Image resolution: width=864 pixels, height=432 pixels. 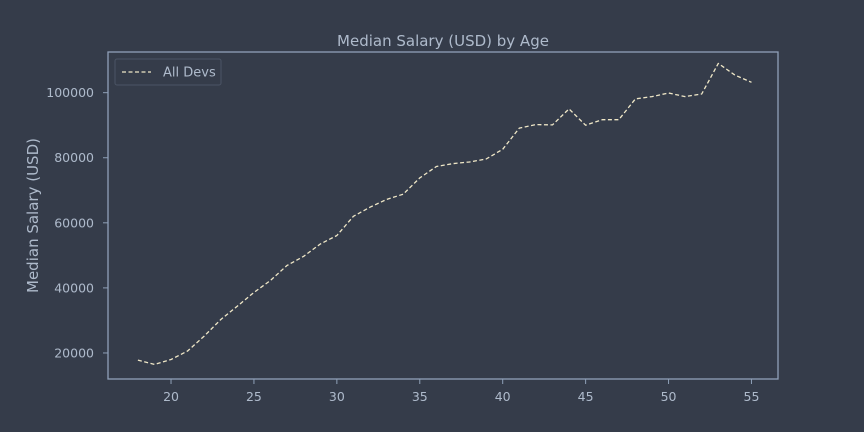 What do you see at coordinates (74, 287) in the screenshot?
I see `y-tick-label: 40000` at bounding box center [74, 287].